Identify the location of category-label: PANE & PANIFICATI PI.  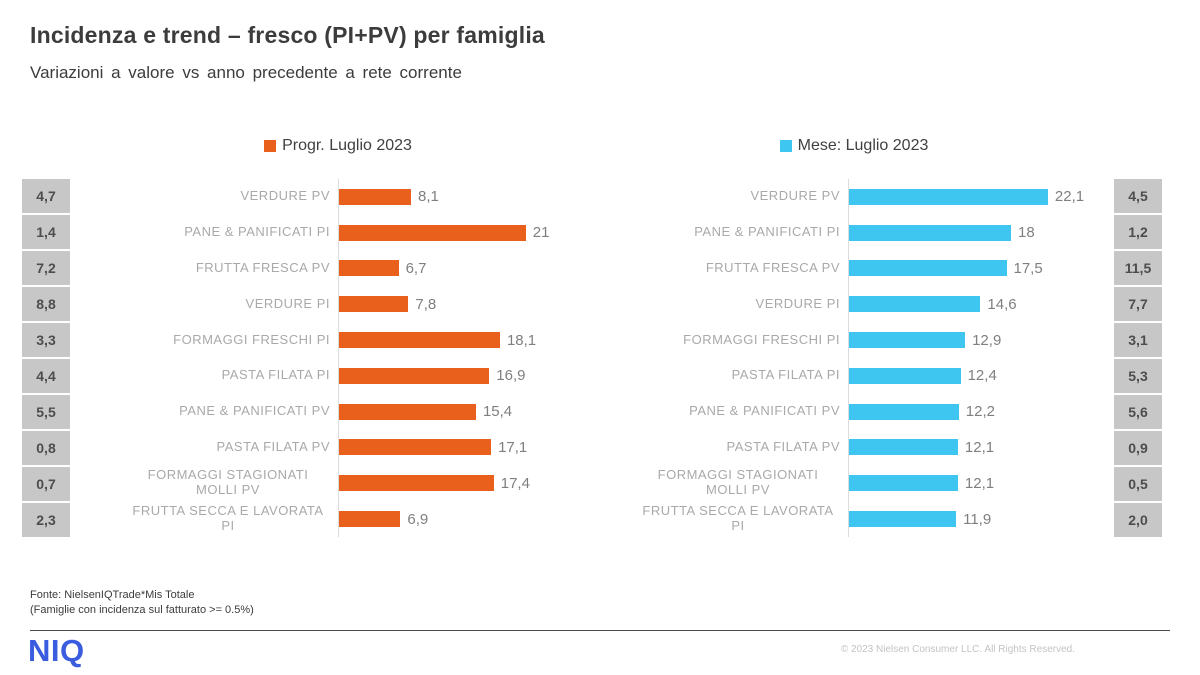
(767, 232).